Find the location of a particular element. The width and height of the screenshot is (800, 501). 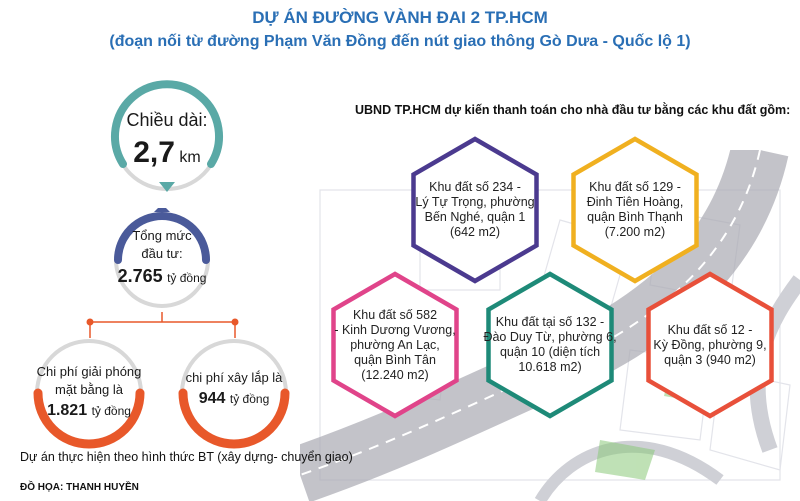

investment-value: 2.765 is located at coordinates (140, 276).